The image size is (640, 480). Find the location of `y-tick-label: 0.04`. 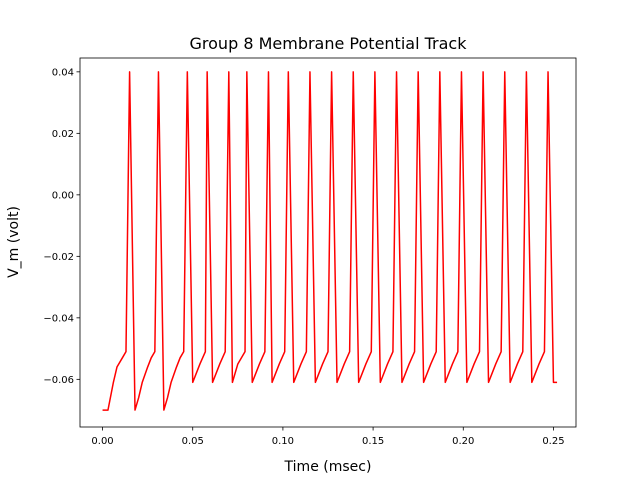

y-tick-label: 0.04 is located at coordinates (63, 72).